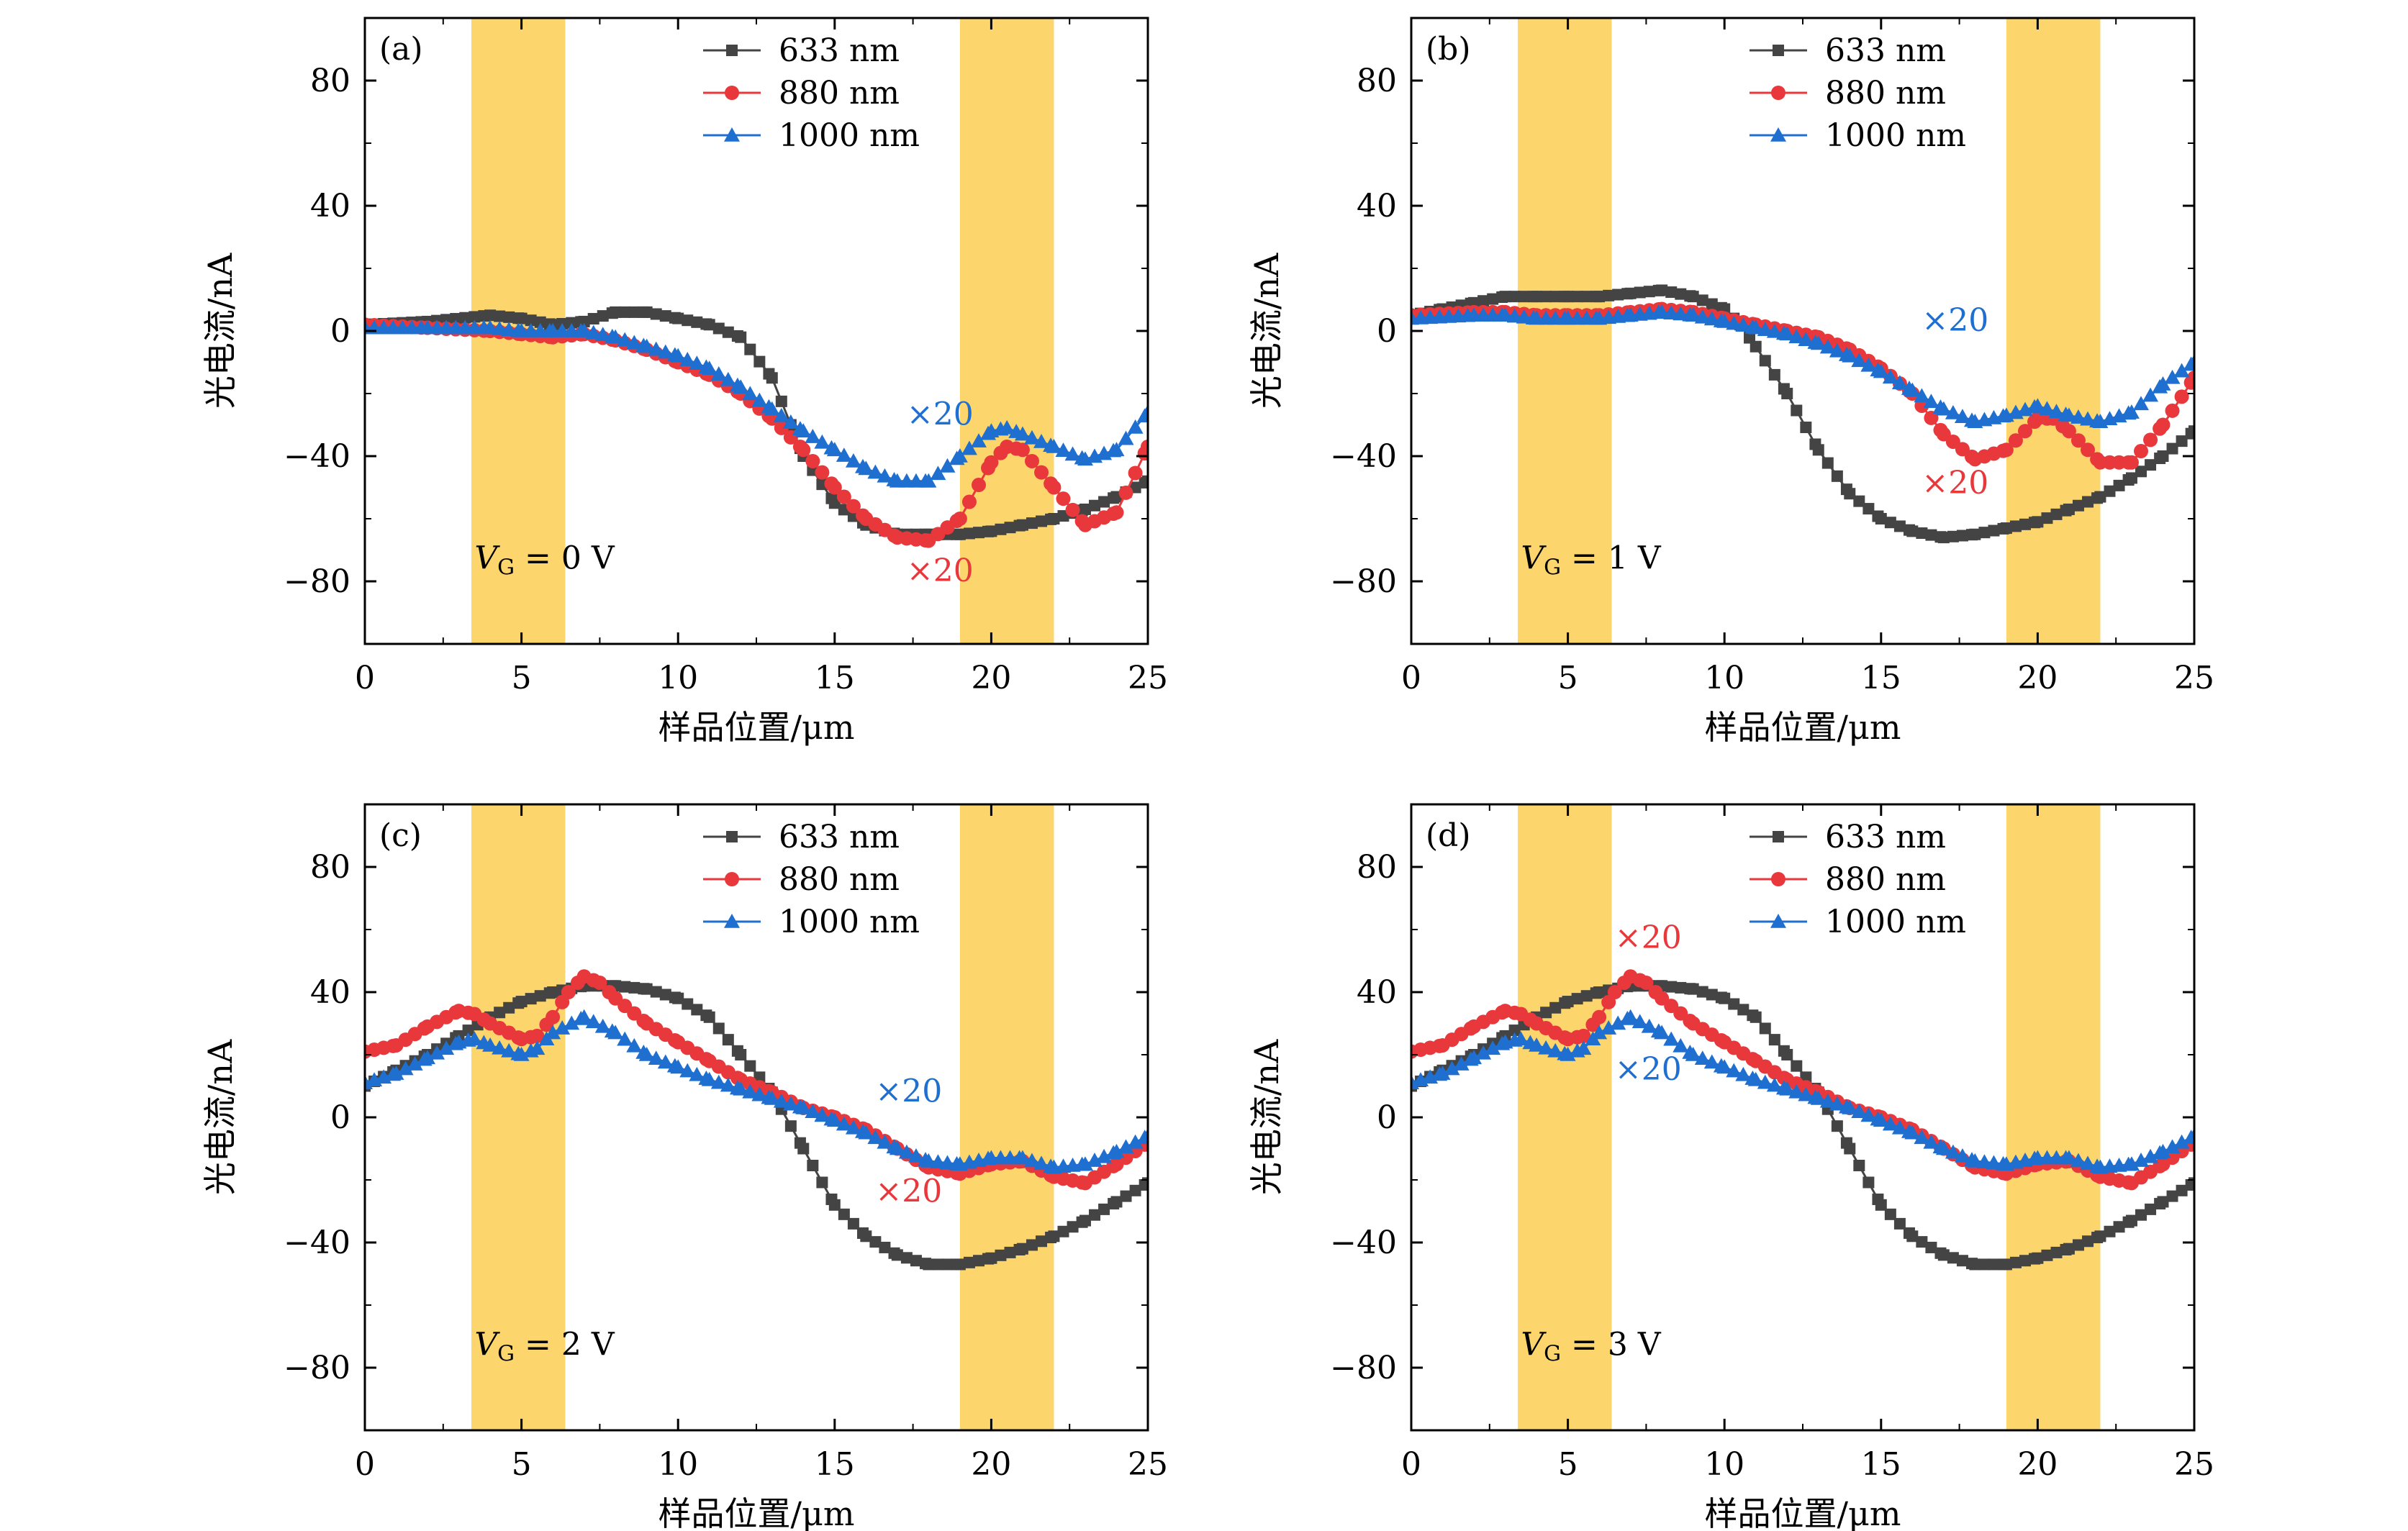 The image size is (2408, 1531). Describe the element at coordinates (1363, 456) in the screenshot. I see `y-tick-label: −40` at that location.